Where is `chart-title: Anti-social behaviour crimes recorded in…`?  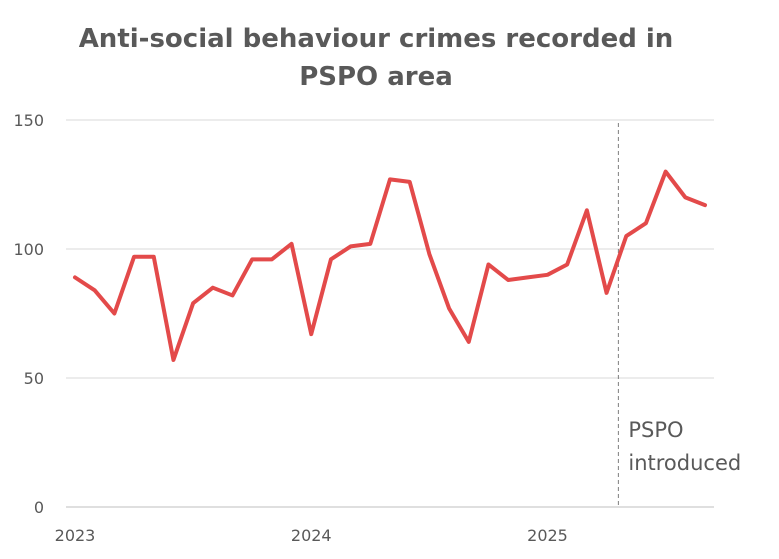
chart-title: Anti-social behaviour crimes recorded in… is located at coordinates (376, 58).